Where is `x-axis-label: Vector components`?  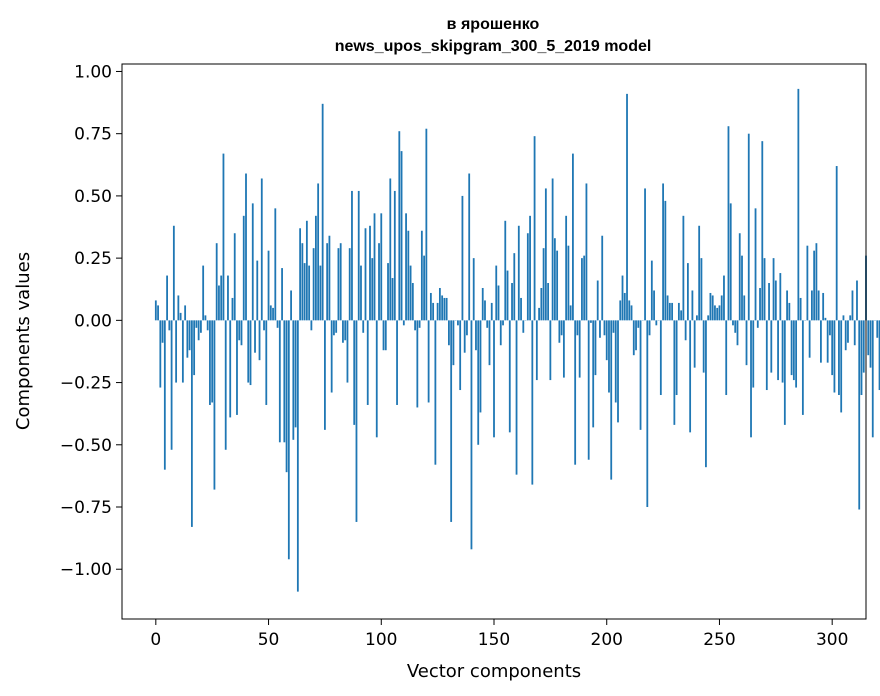
x-axis-label: Vector components is located at coordinates (494, 671).